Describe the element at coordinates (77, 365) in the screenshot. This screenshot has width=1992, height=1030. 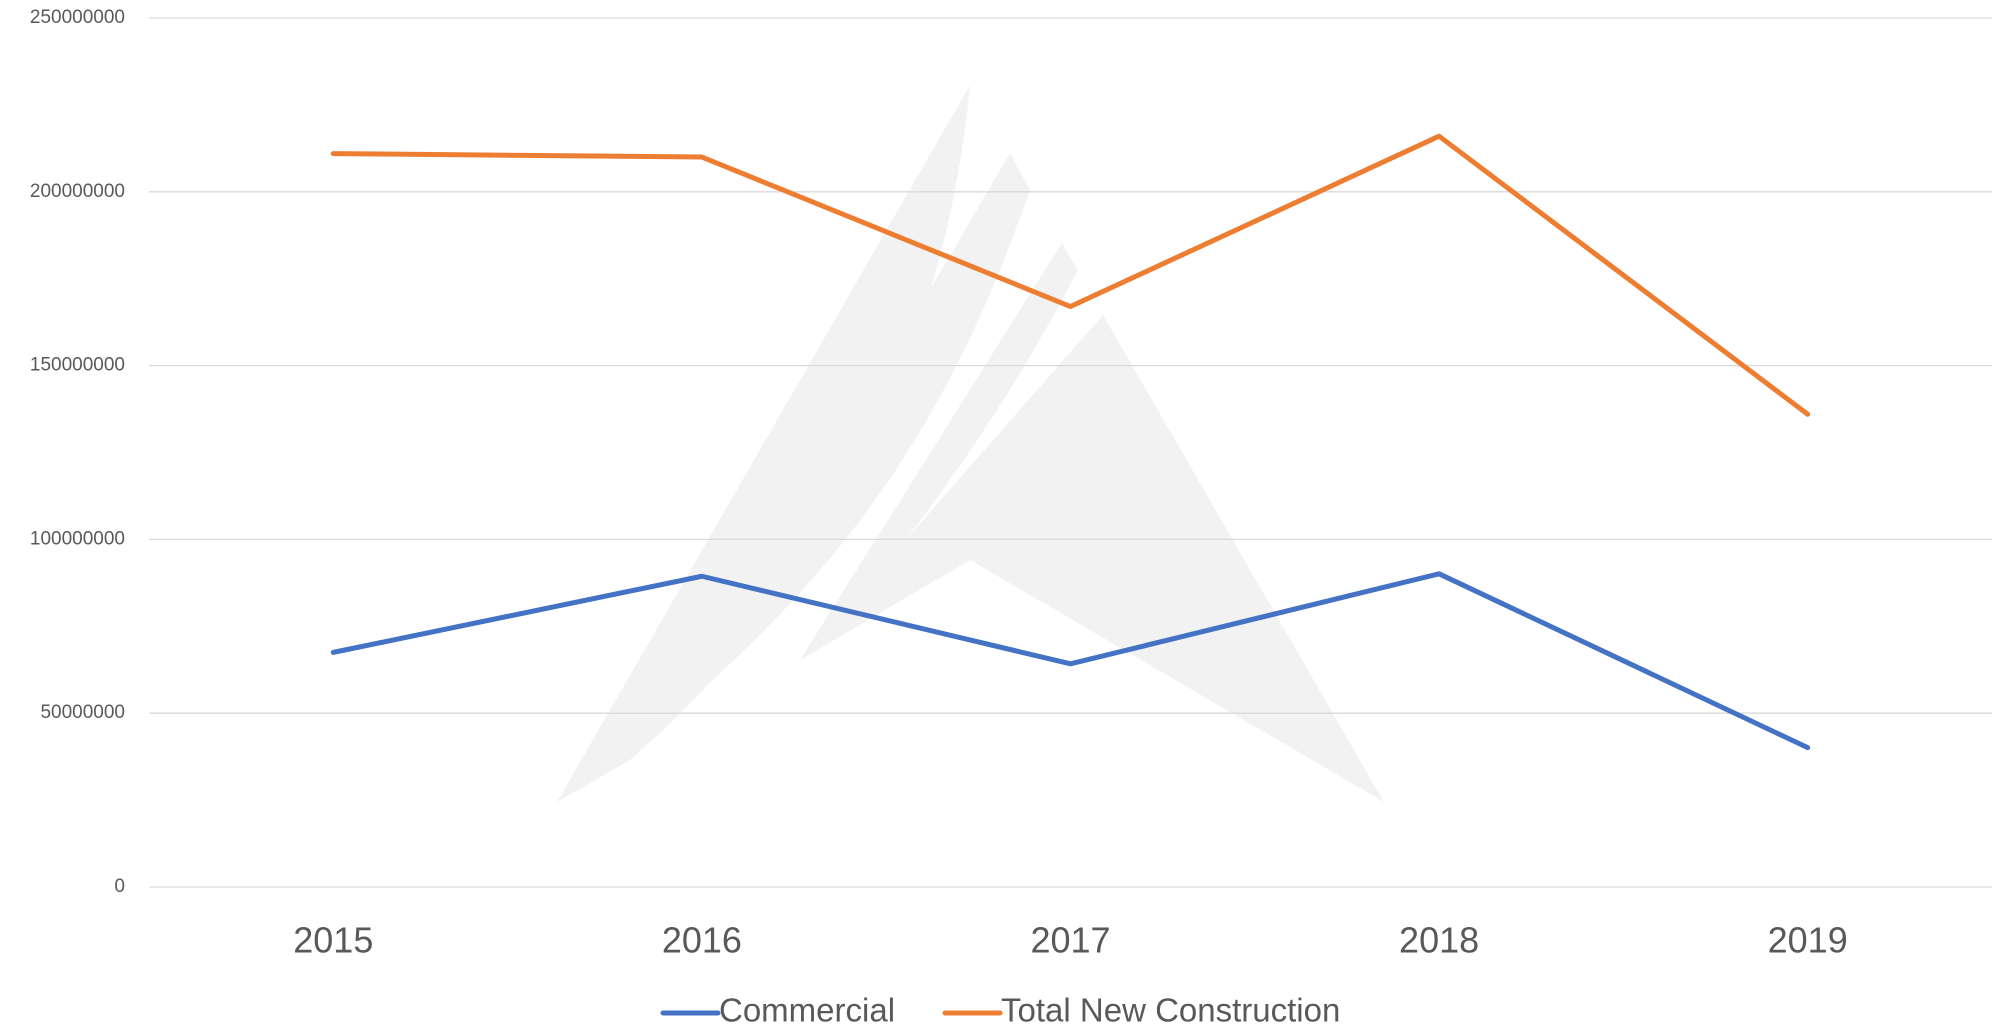
I see `y-tick-label: 150000000` at that location.